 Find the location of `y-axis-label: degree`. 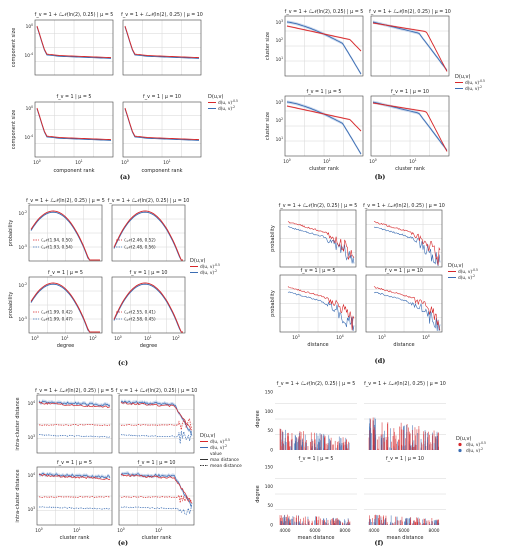

y-axis-label: degree is located at coordinates (258, 419).